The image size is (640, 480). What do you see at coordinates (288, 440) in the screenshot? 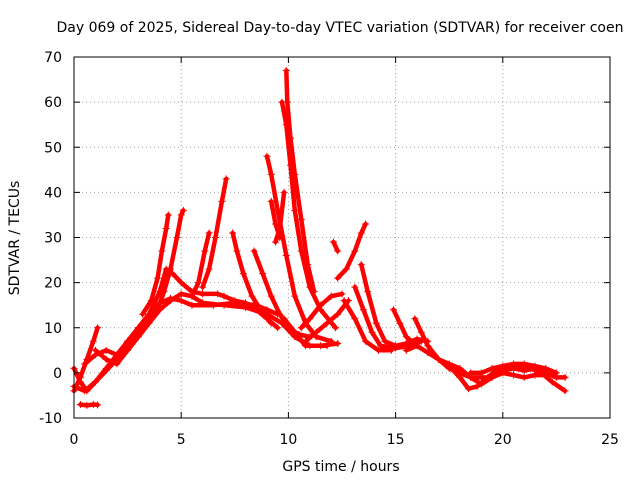
I see `x-tick-label: 10` at bounding box center [288, 440].